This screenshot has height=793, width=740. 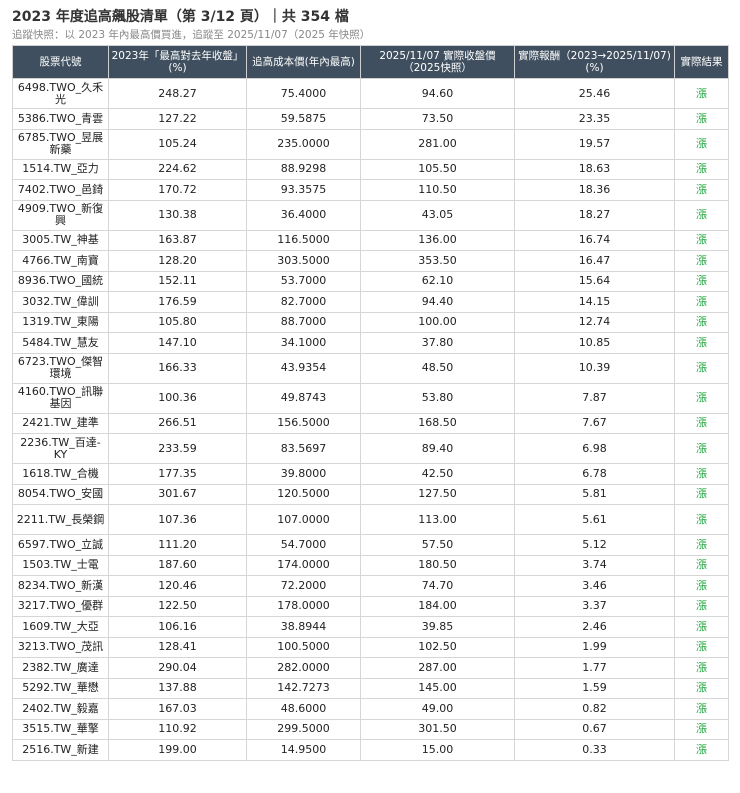 I want to click on table-row: 3032.TW_偉訓 176.59 82.7000 94.40 14.15 漲, so click(x=370, y=302).